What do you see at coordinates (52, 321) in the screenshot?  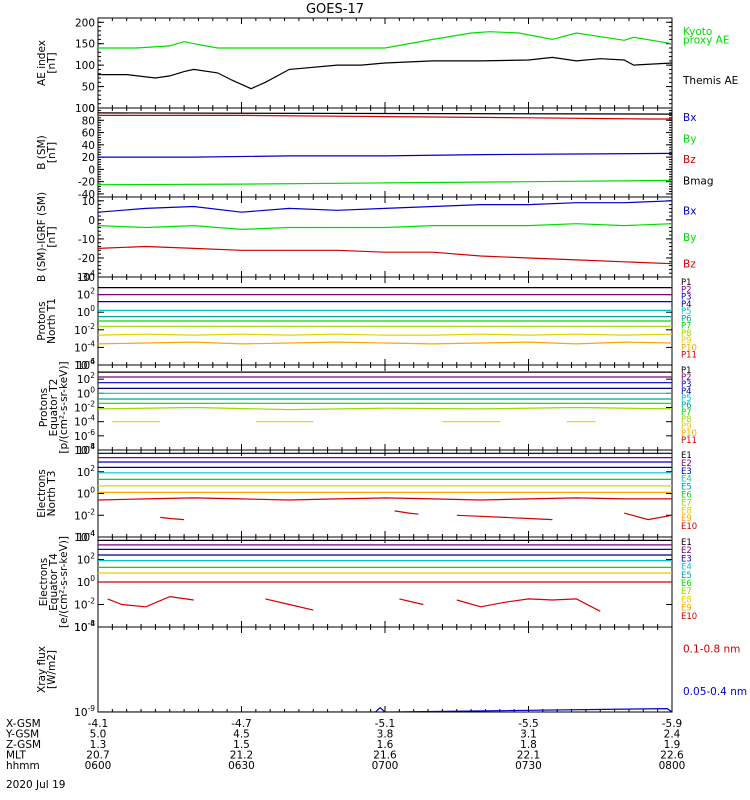 I see `y-axis-title: North T1` at bounding box center [52, 321].